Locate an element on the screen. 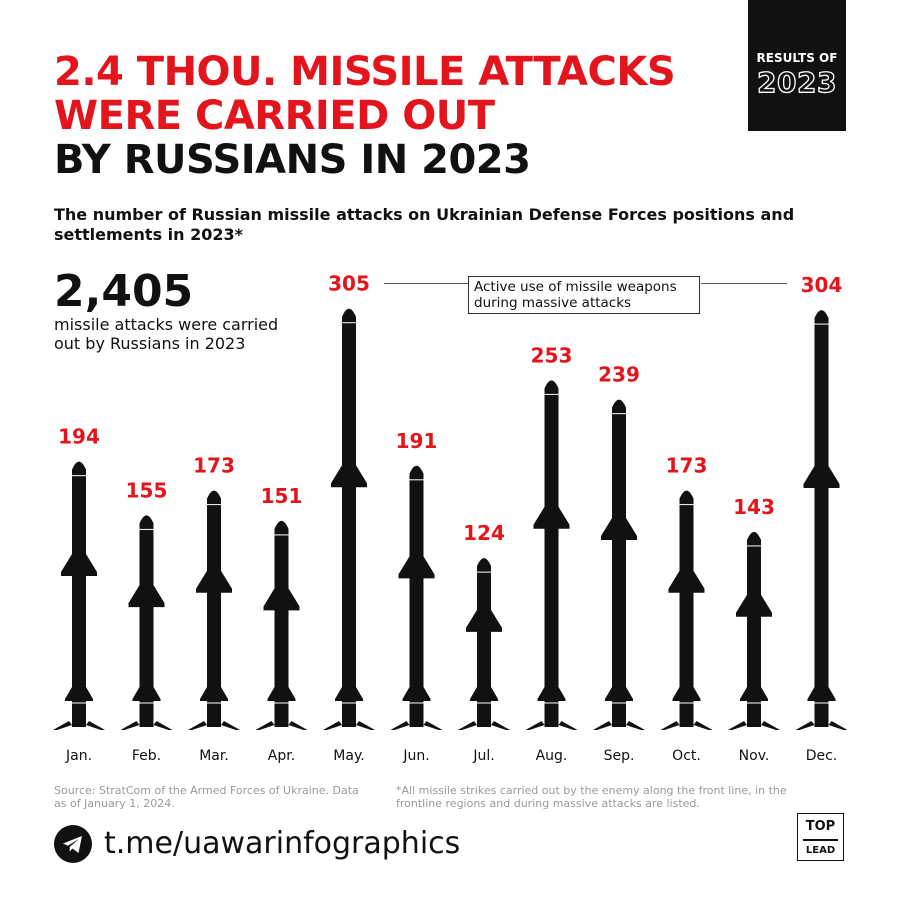 This screenshot has height=900, width=900. logo-bottom-text: LEAD is located at coordinates (820, 850).